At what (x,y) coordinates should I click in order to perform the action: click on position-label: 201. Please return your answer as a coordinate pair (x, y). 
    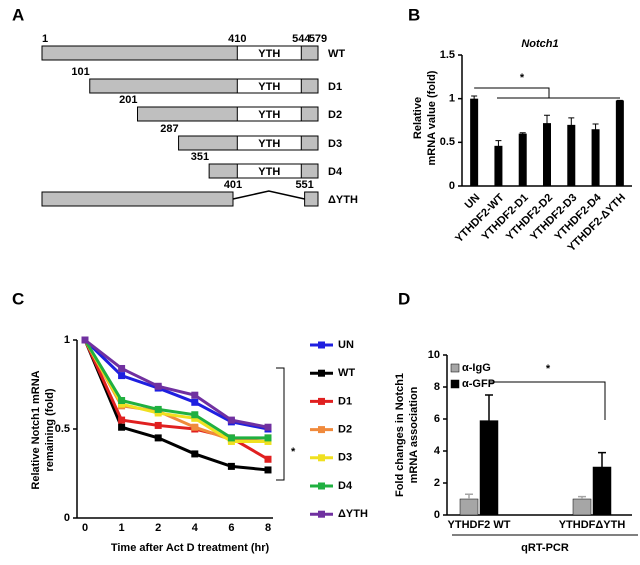
    Looking at the image, I should click on (128, 100).